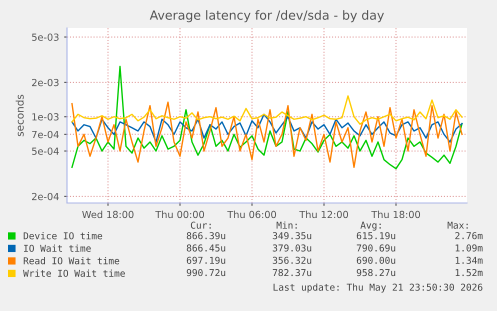 The height and width of the screenshot is (311, 497). I want to click on text: Cur:, so click(200, 225).